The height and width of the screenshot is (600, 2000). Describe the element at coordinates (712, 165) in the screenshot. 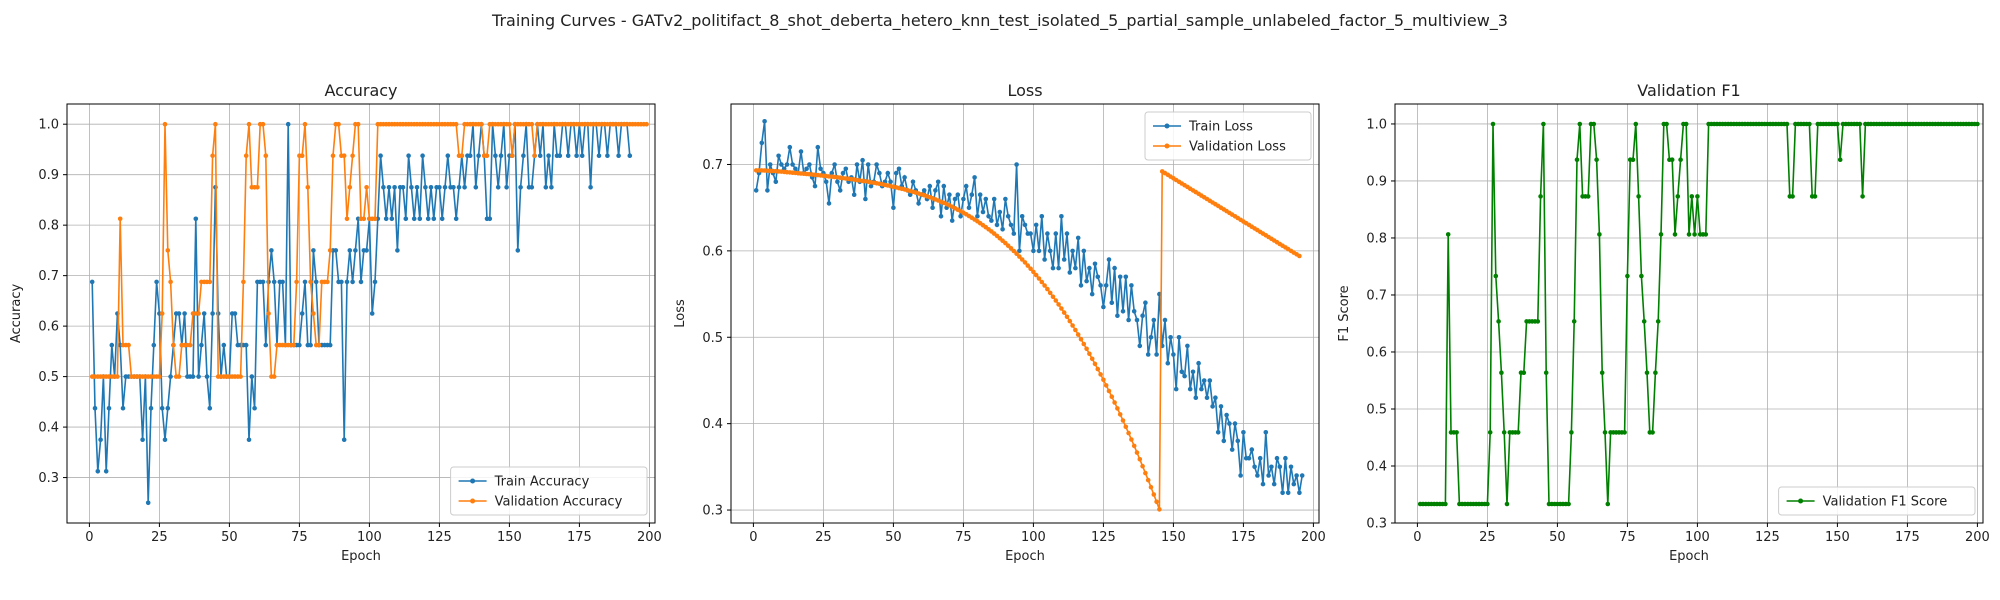

I see `y-tick-label: 0.7` at that location.